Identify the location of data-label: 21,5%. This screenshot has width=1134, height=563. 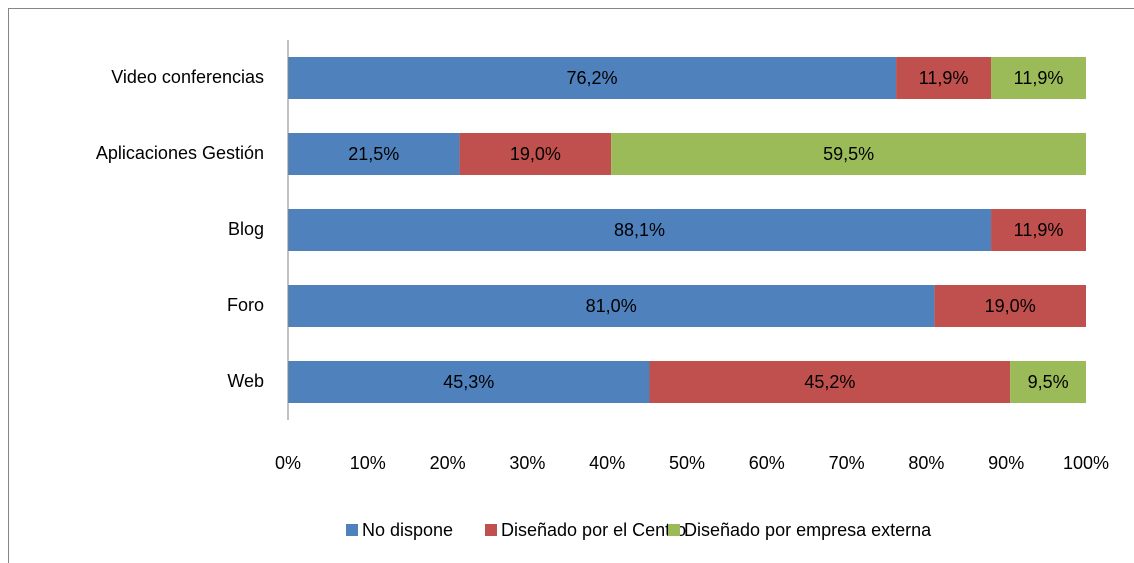
(373, 154).